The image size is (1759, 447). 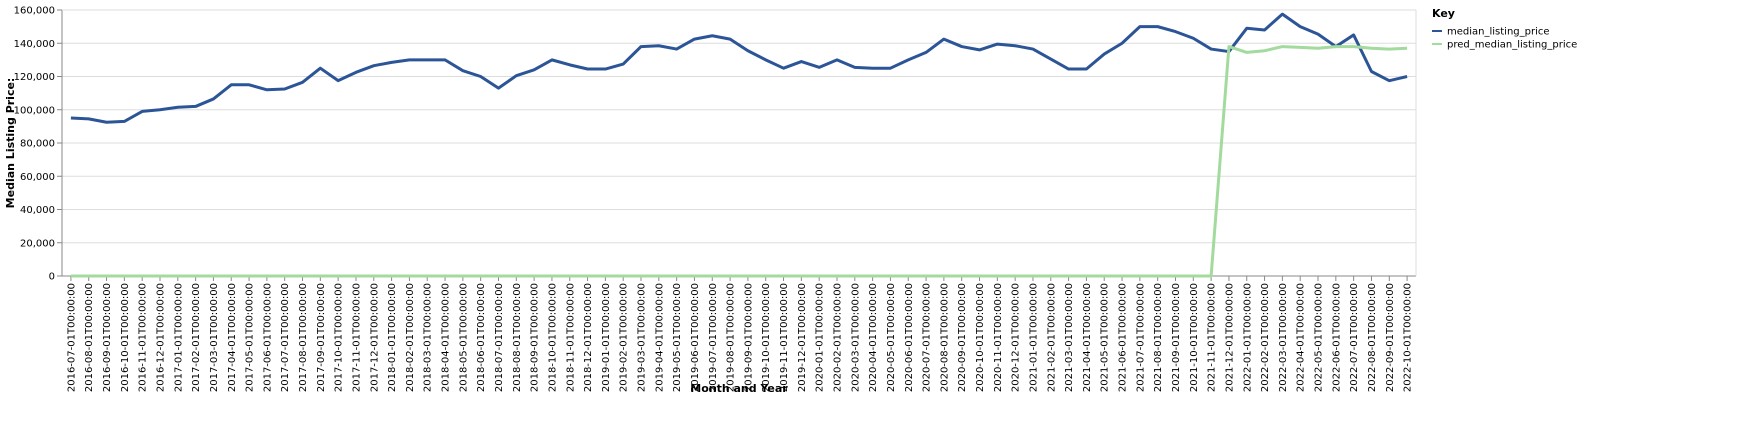 I want to click on x-tick-label: 2017-03-01T00:00:00, so click(x=214, y=337).